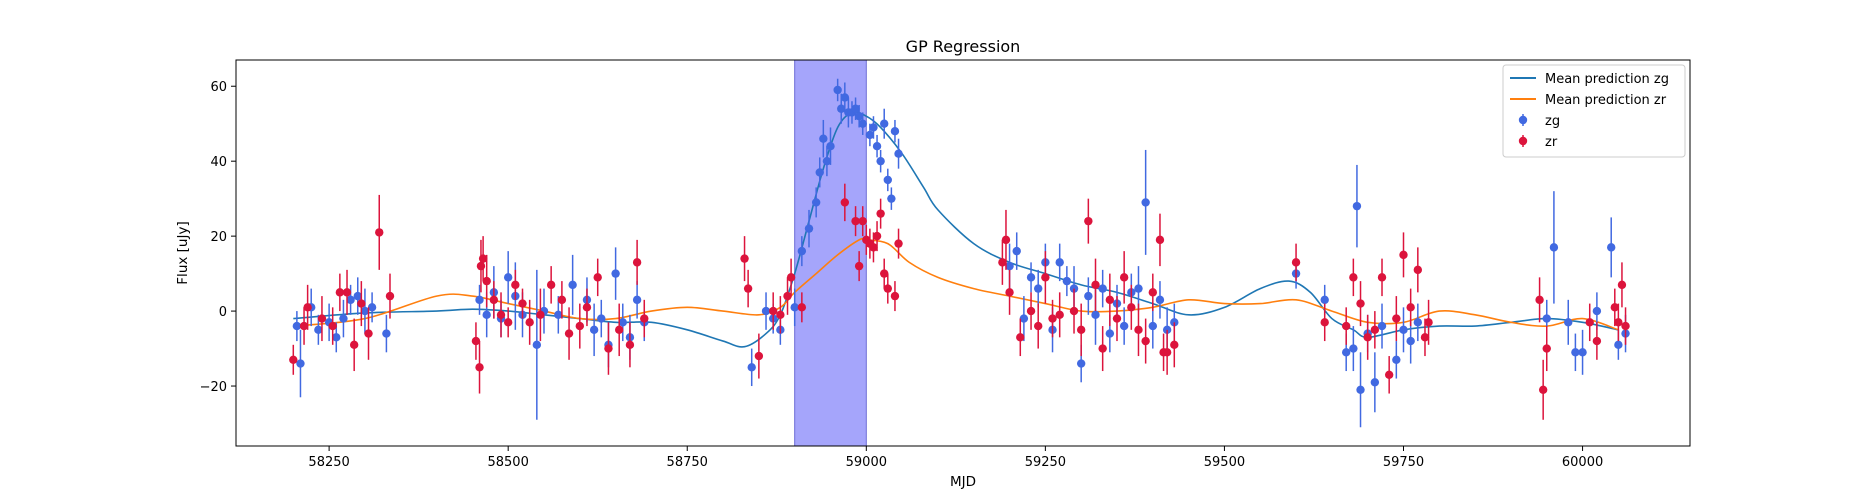 The image size is (1875, 504). What do you see at coordinates (963, 46) in the screenshot?
I see `chart-title: GP Regression` at bounding box center [963, 46].